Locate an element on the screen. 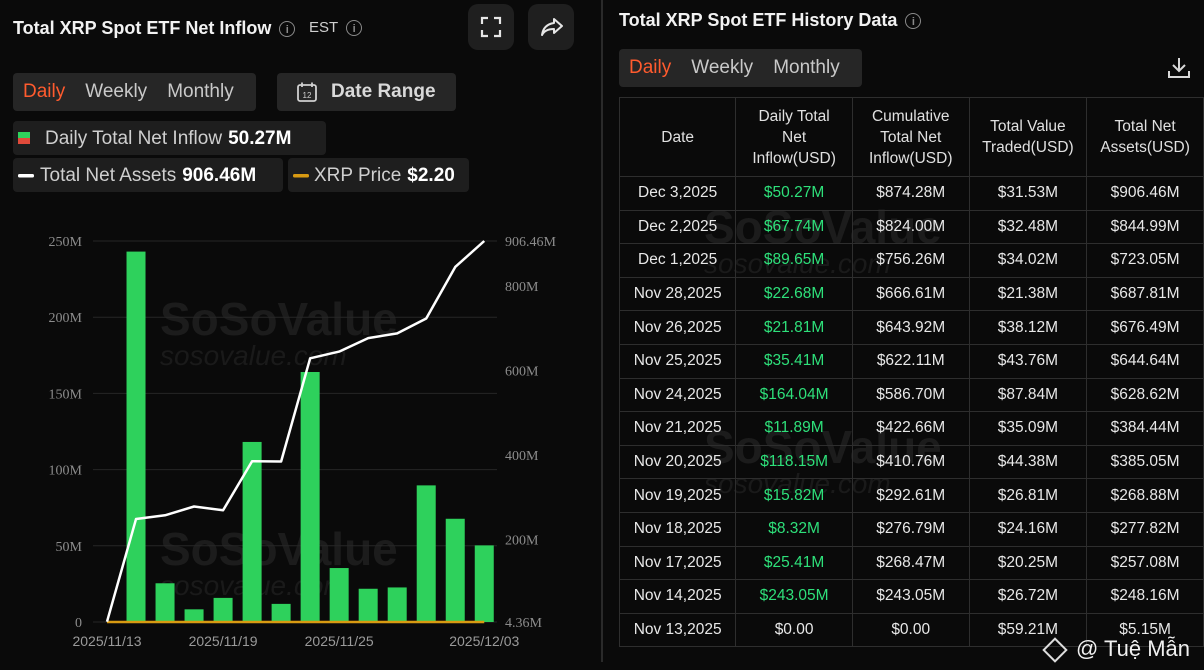  table-cell: Dec 2,2025 is located at coordinates (677, 227).